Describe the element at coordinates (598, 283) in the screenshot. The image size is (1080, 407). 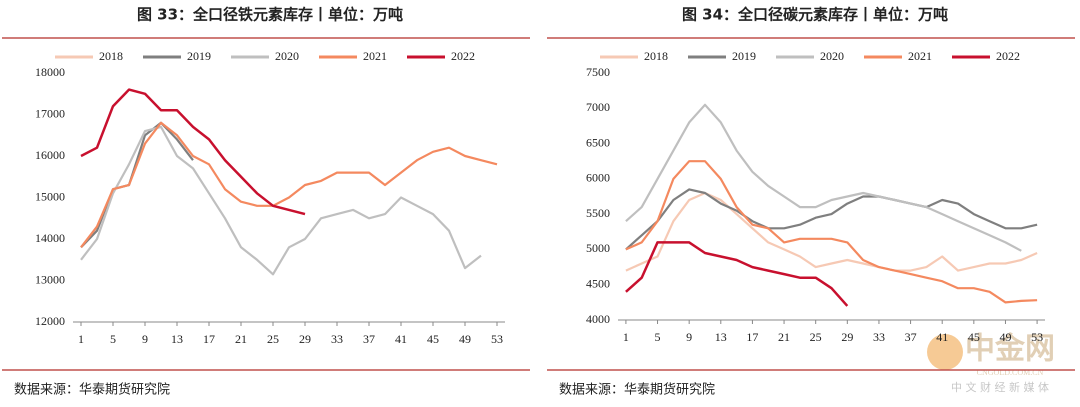
I see `y-tick-label: 4500` at that location.